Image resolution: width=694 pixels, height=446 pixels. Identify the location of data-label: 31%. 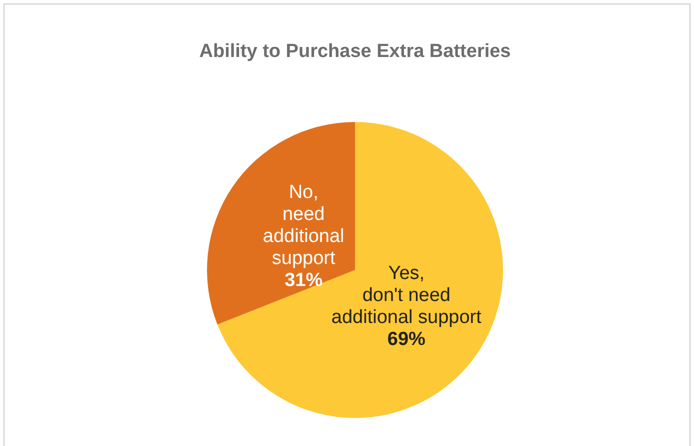
(303, 281).